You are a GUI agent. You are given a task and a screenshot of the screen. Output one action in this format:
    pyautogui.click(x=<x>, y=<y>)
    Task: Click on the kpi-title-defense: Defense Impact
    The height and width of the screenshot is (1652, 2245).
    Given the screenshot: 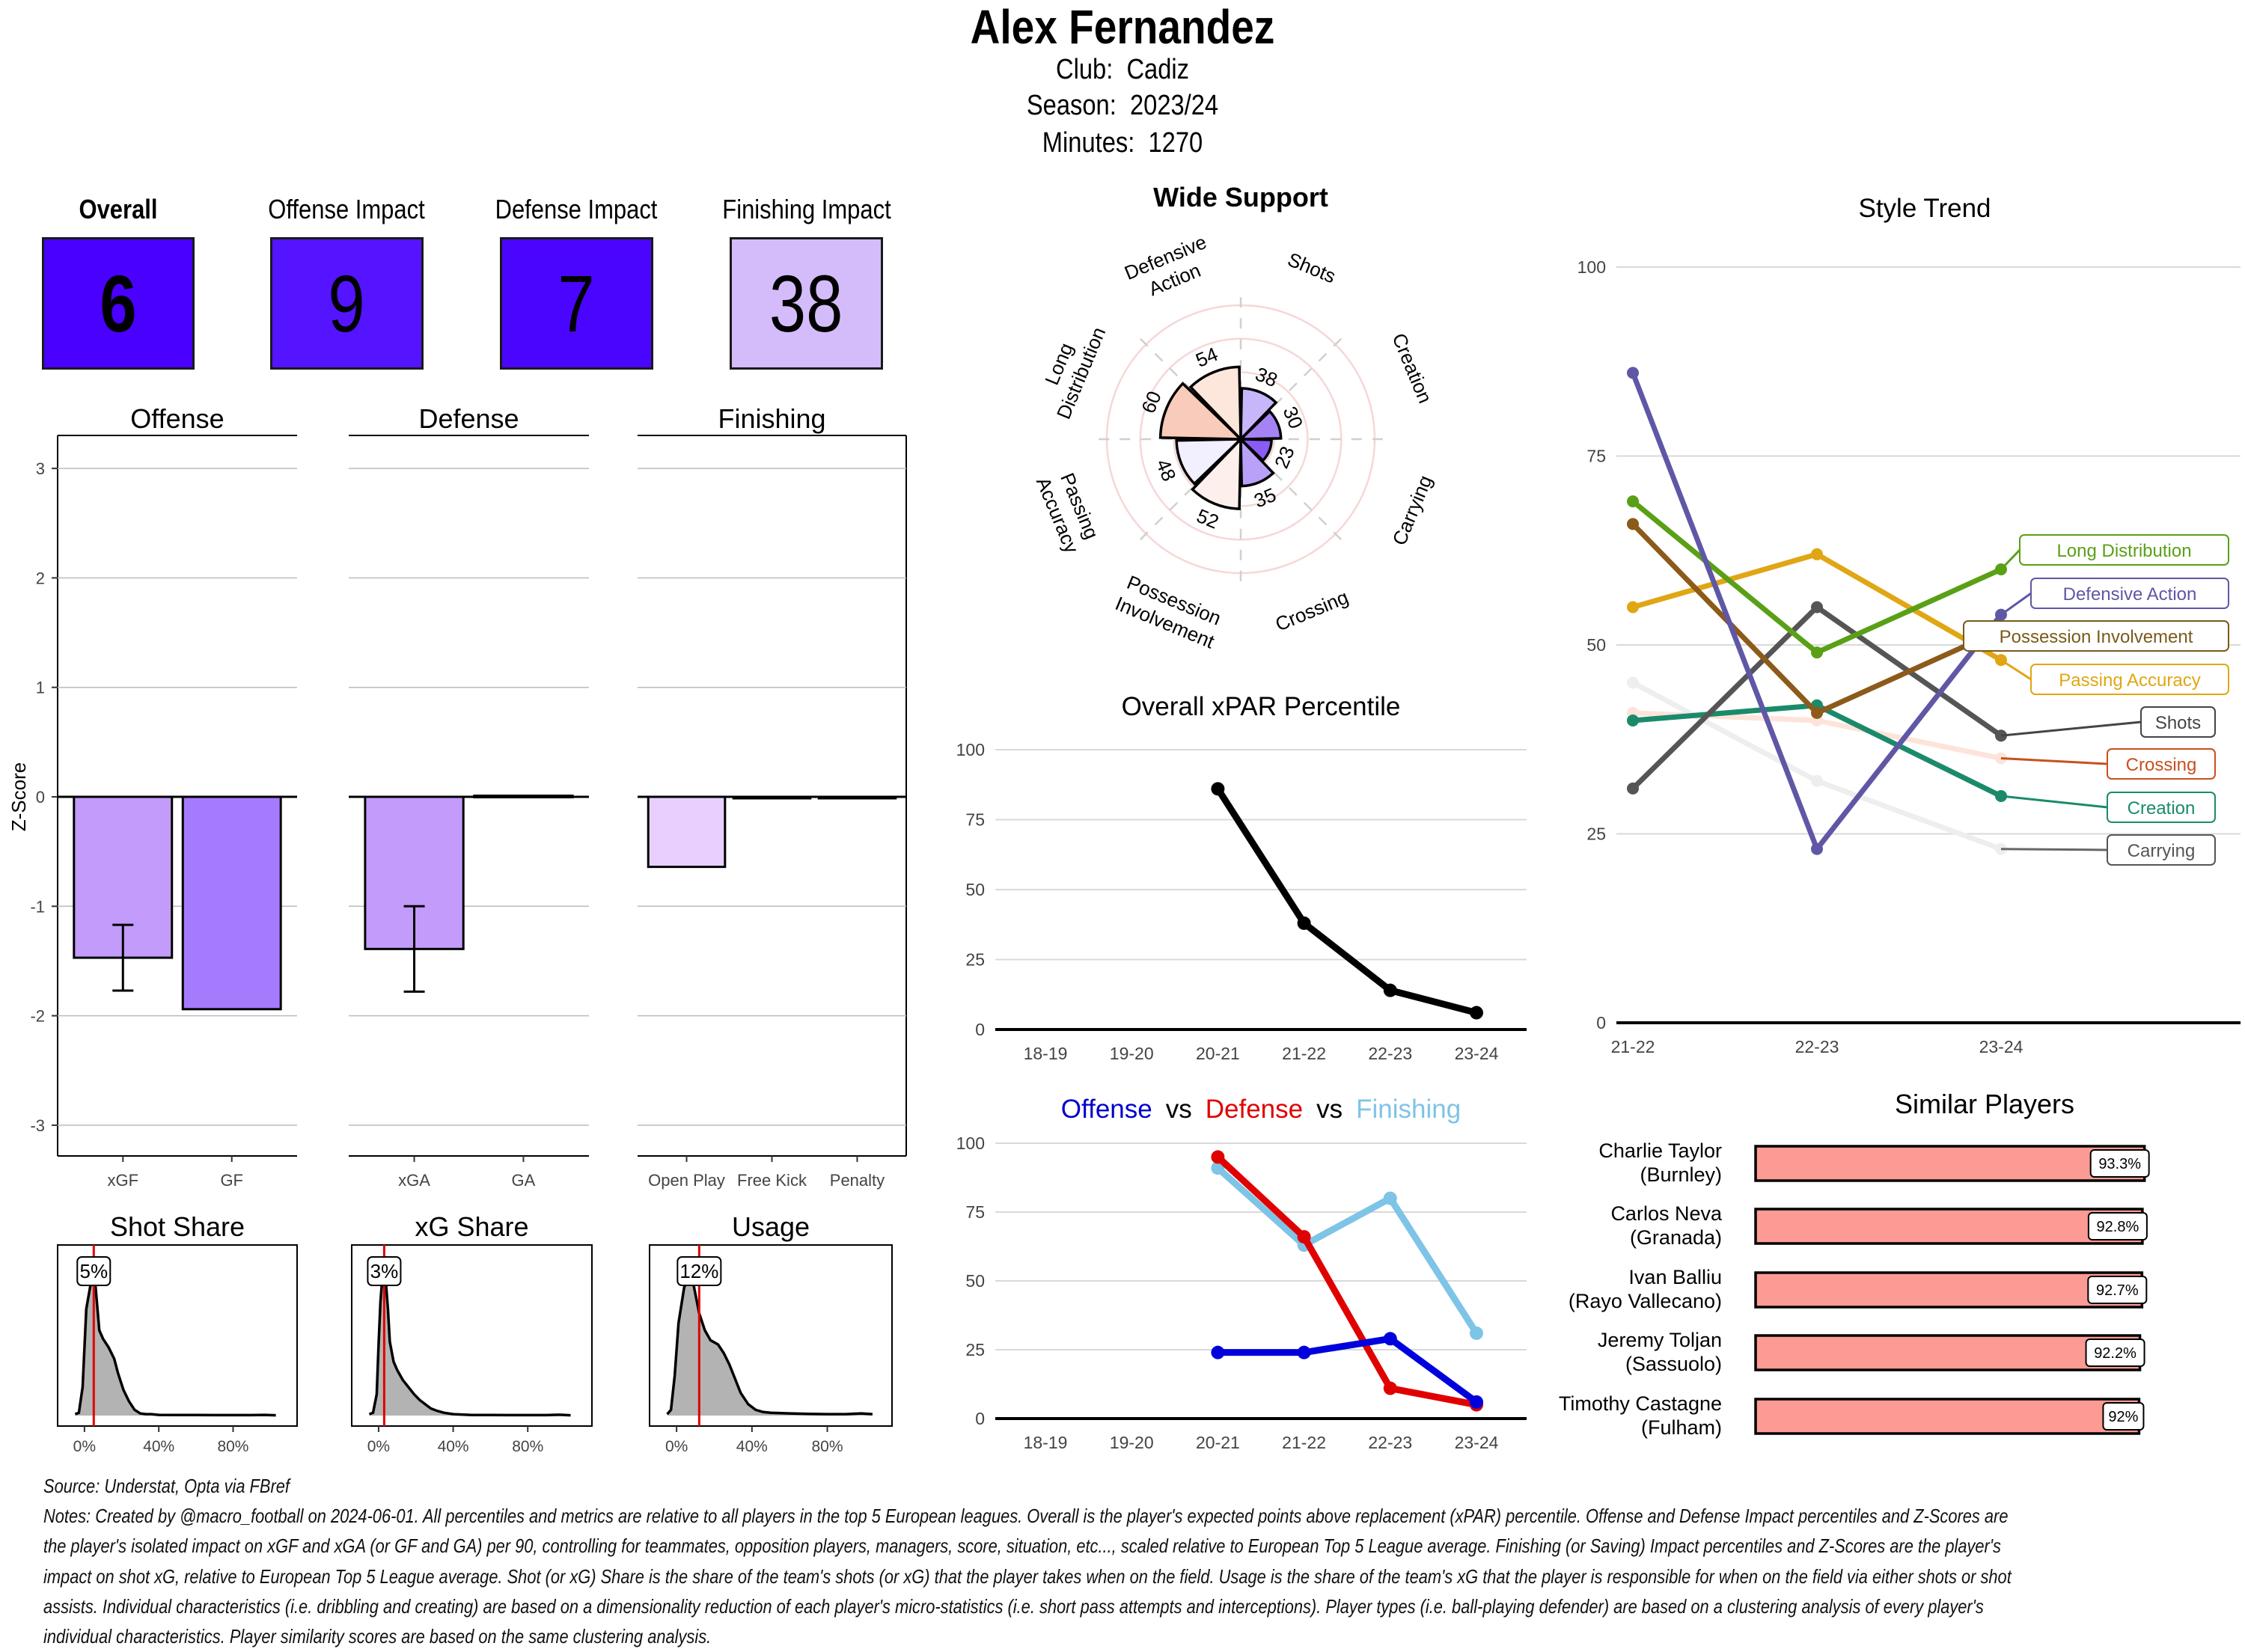 What is the action you would take?
    pyautogui.click(x=576, y=209)
    